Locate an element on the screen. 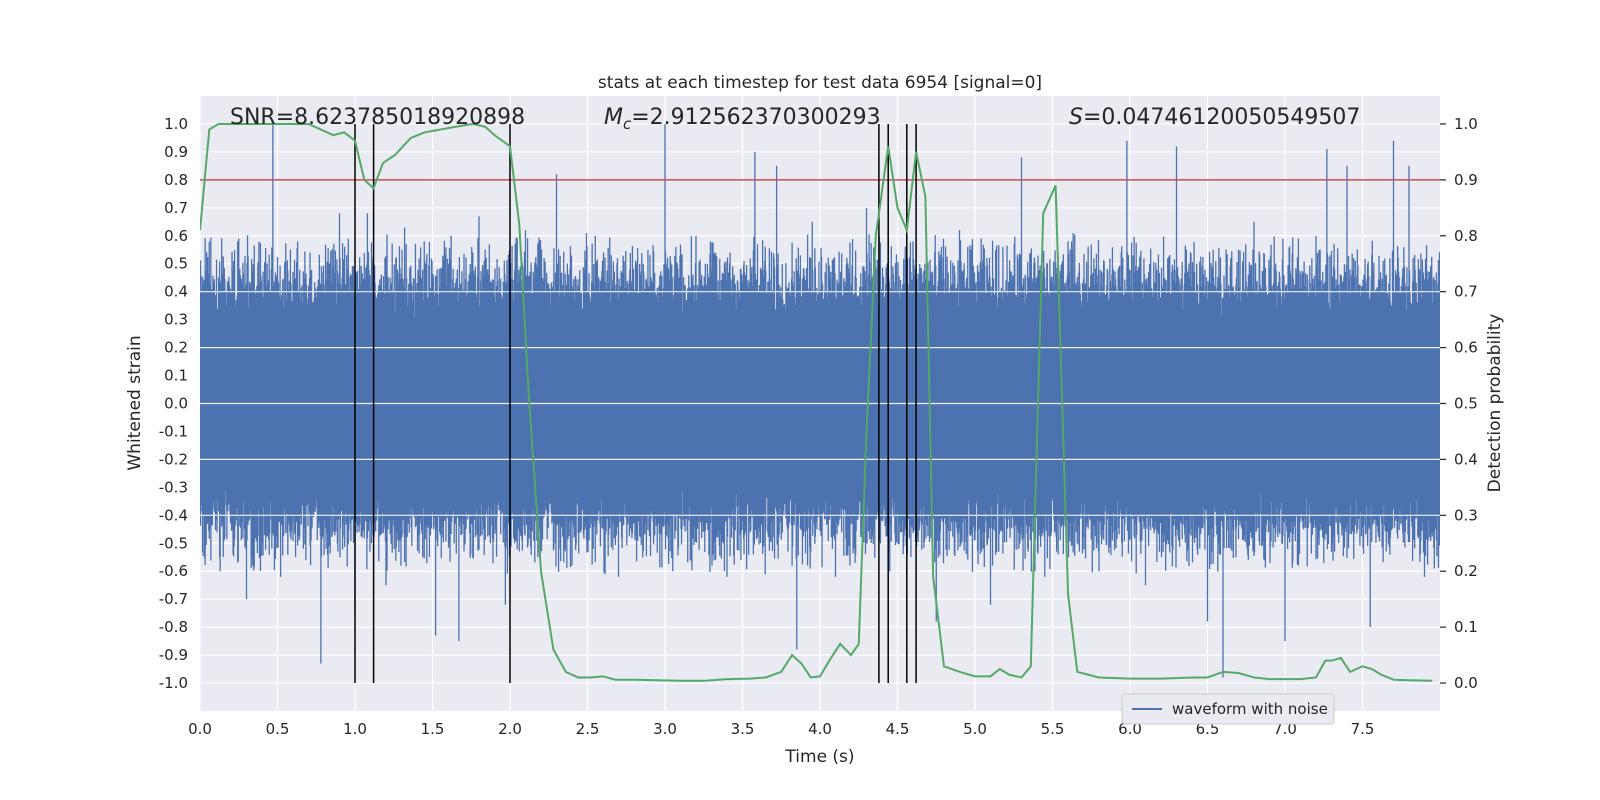 Image resolution: width=1600 pixels, height=800 pixels. y-left-tick-label: -0.4 is located at coordinates (173, 515).